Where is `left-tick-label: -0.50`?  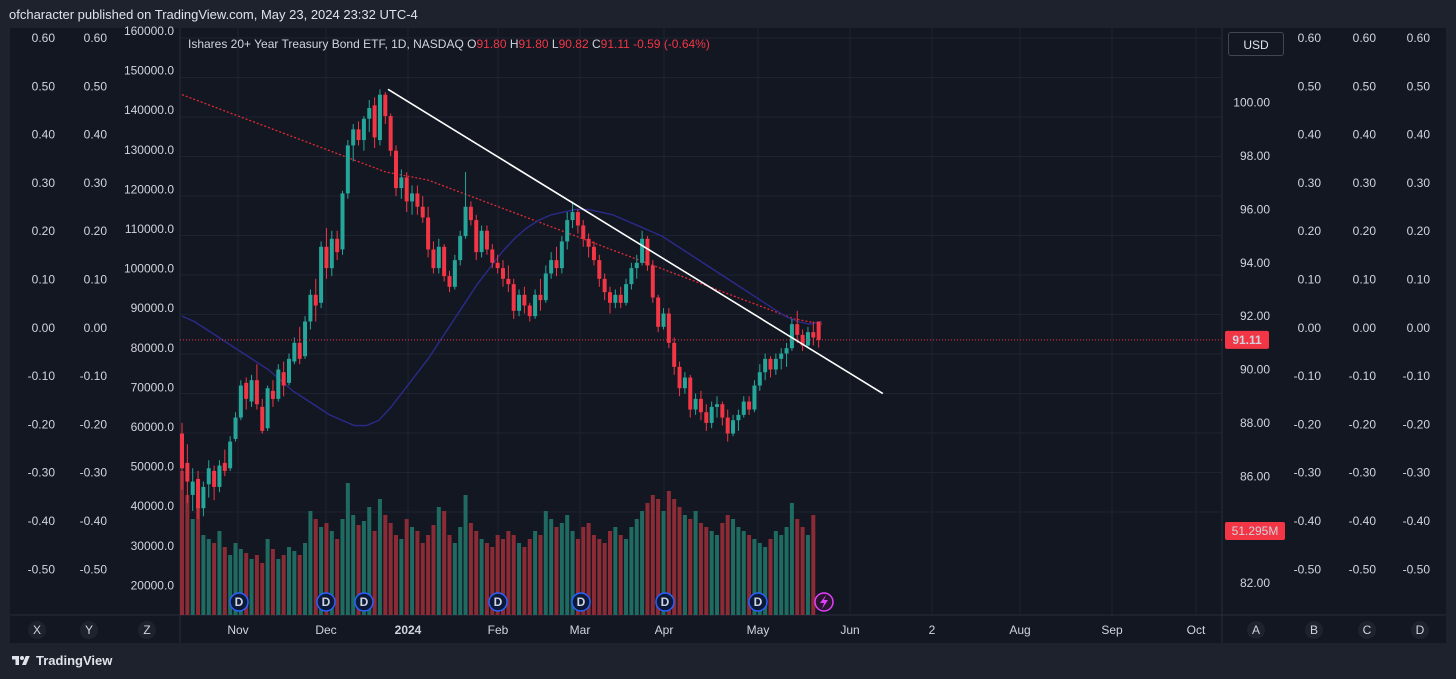
left-tick-label: -0.50 is located at coordinates (42, 569).